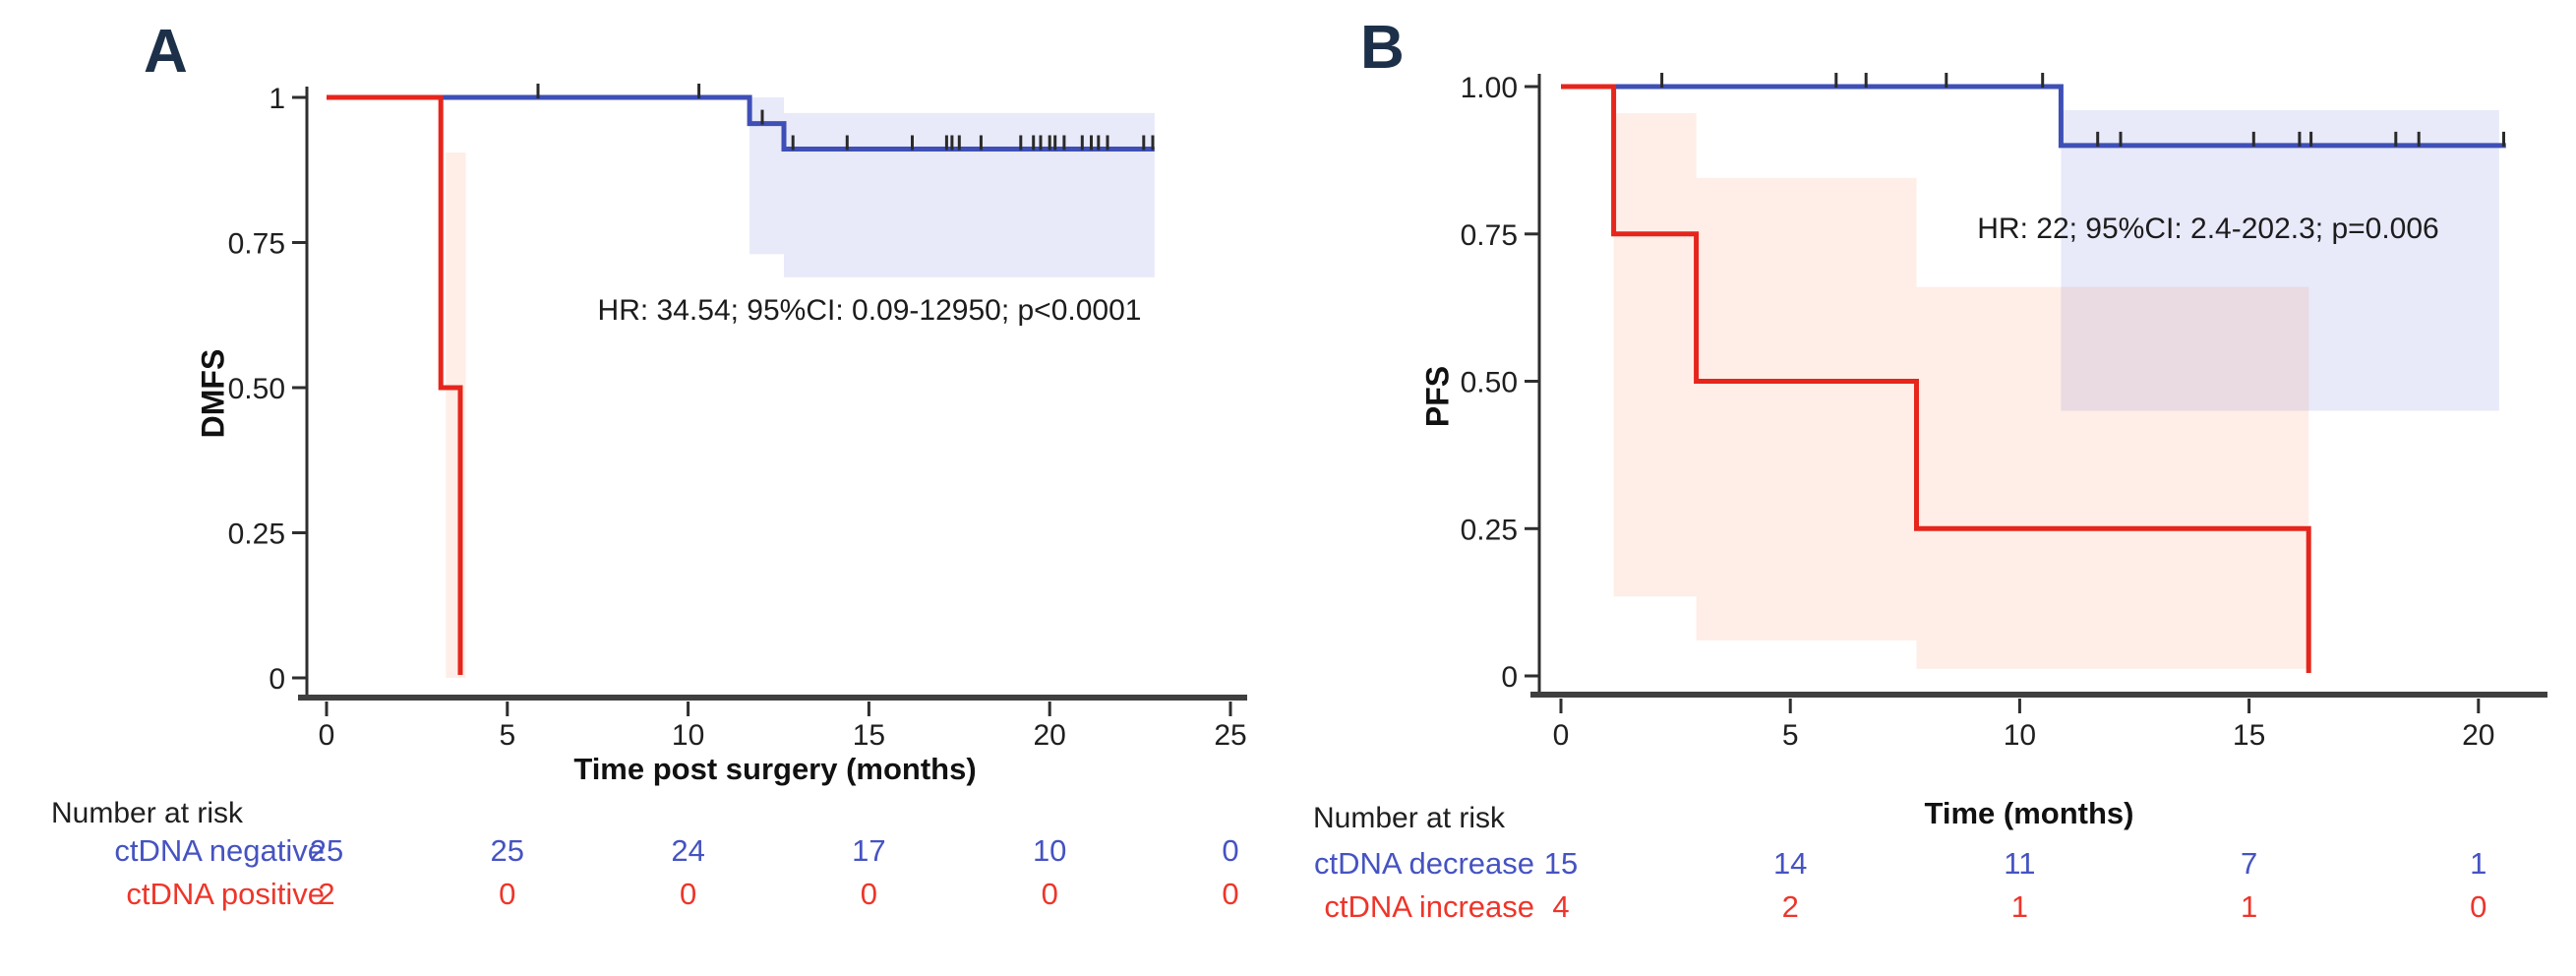 This screenshot has height=976, width=2576. I want to click on panel-b-risk-table-header: Number at risk, so click(1409, 818).